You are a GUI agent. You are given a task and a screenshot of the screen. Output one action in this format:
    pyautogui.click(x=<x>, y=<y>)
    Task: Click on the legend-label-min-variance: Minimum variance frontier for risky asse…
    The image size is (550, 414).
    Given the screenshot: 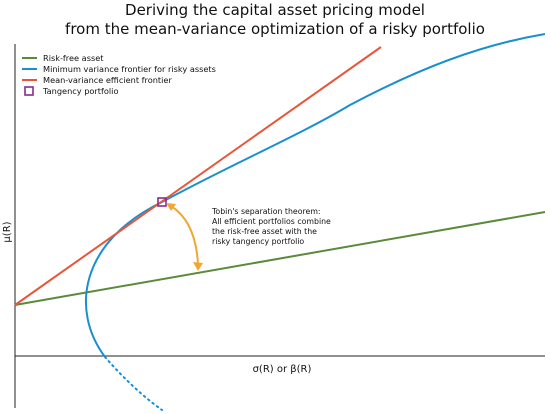 What is the action you would take?
    pyautogui.click(x=129, y=69)
    